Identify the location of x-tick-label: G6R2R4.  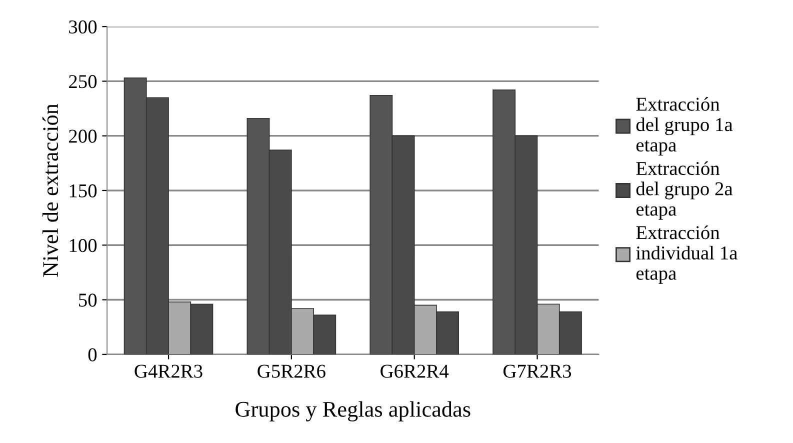
(414, 371).